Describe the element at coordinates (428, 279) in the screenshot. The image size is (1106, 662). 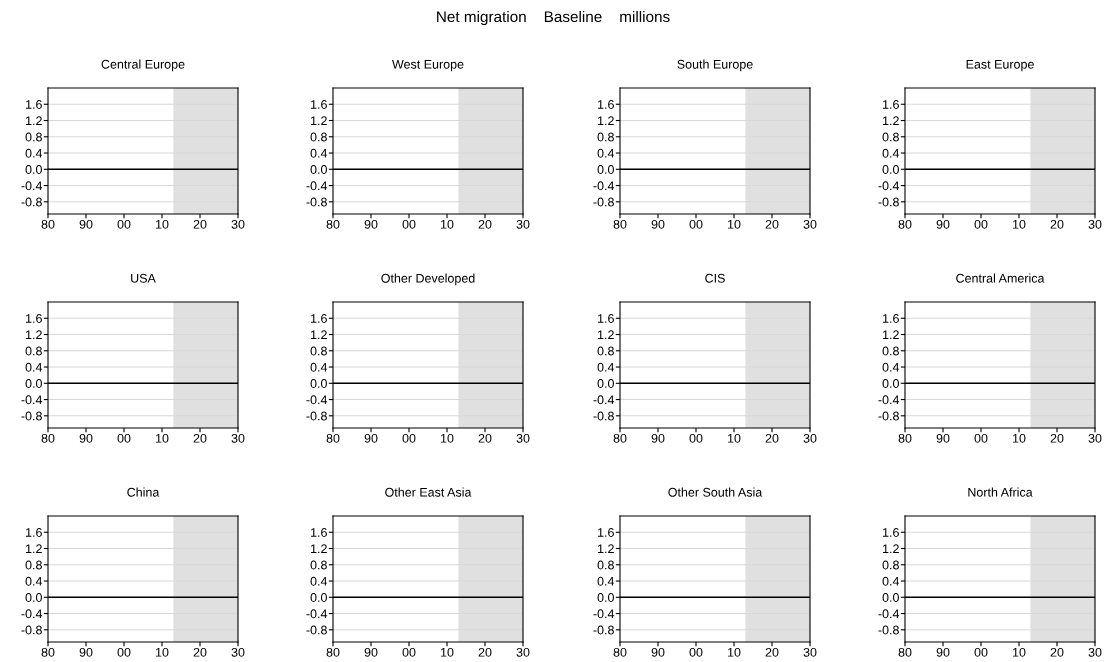
I see `chart-title: Other Developed` at that location.